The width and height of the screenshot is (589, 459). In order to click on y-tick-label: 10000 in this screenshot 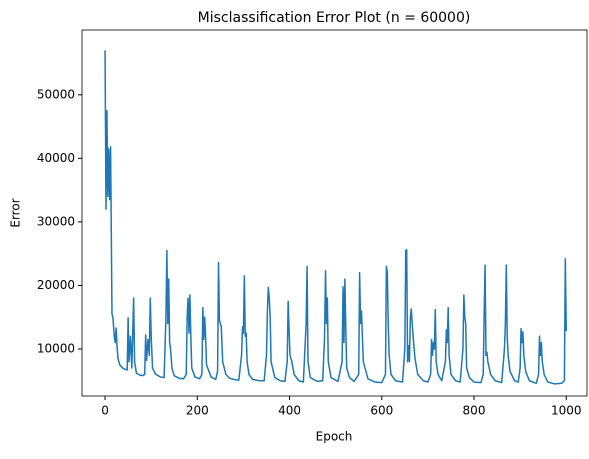, I will do `click(56, 348)`.